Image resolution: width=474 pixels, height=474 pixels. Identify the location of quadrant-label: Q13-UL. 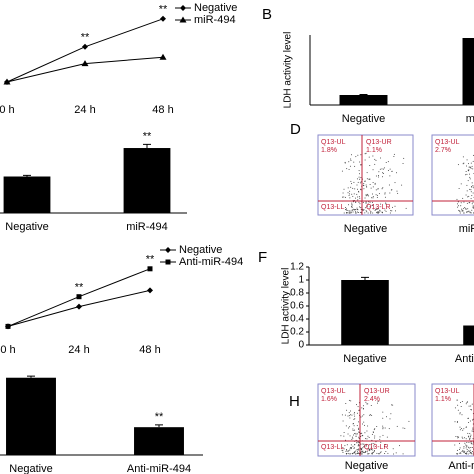
(333, 142).